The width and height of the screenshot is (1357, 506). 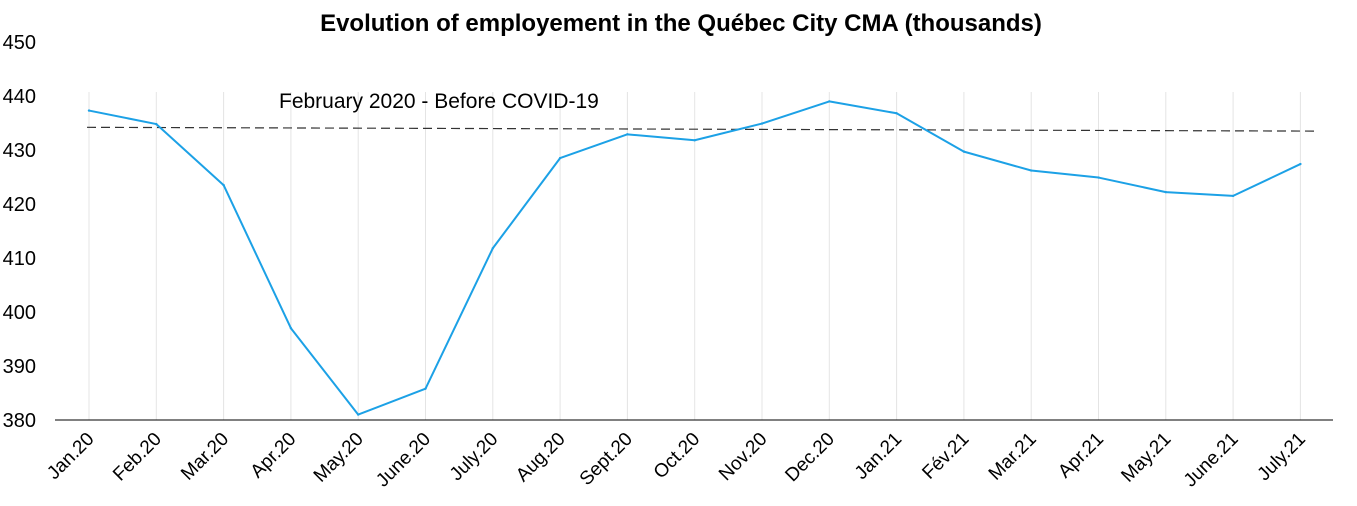 I want to click on x-tick-label: June.20, so click(x=403, y=460).